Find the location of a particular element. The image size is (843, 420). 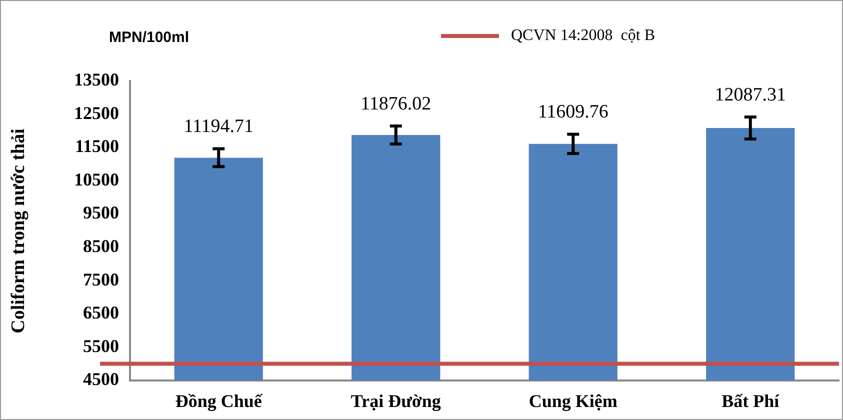

y-tick-label: 8500 is located at coordinates (101, 246).